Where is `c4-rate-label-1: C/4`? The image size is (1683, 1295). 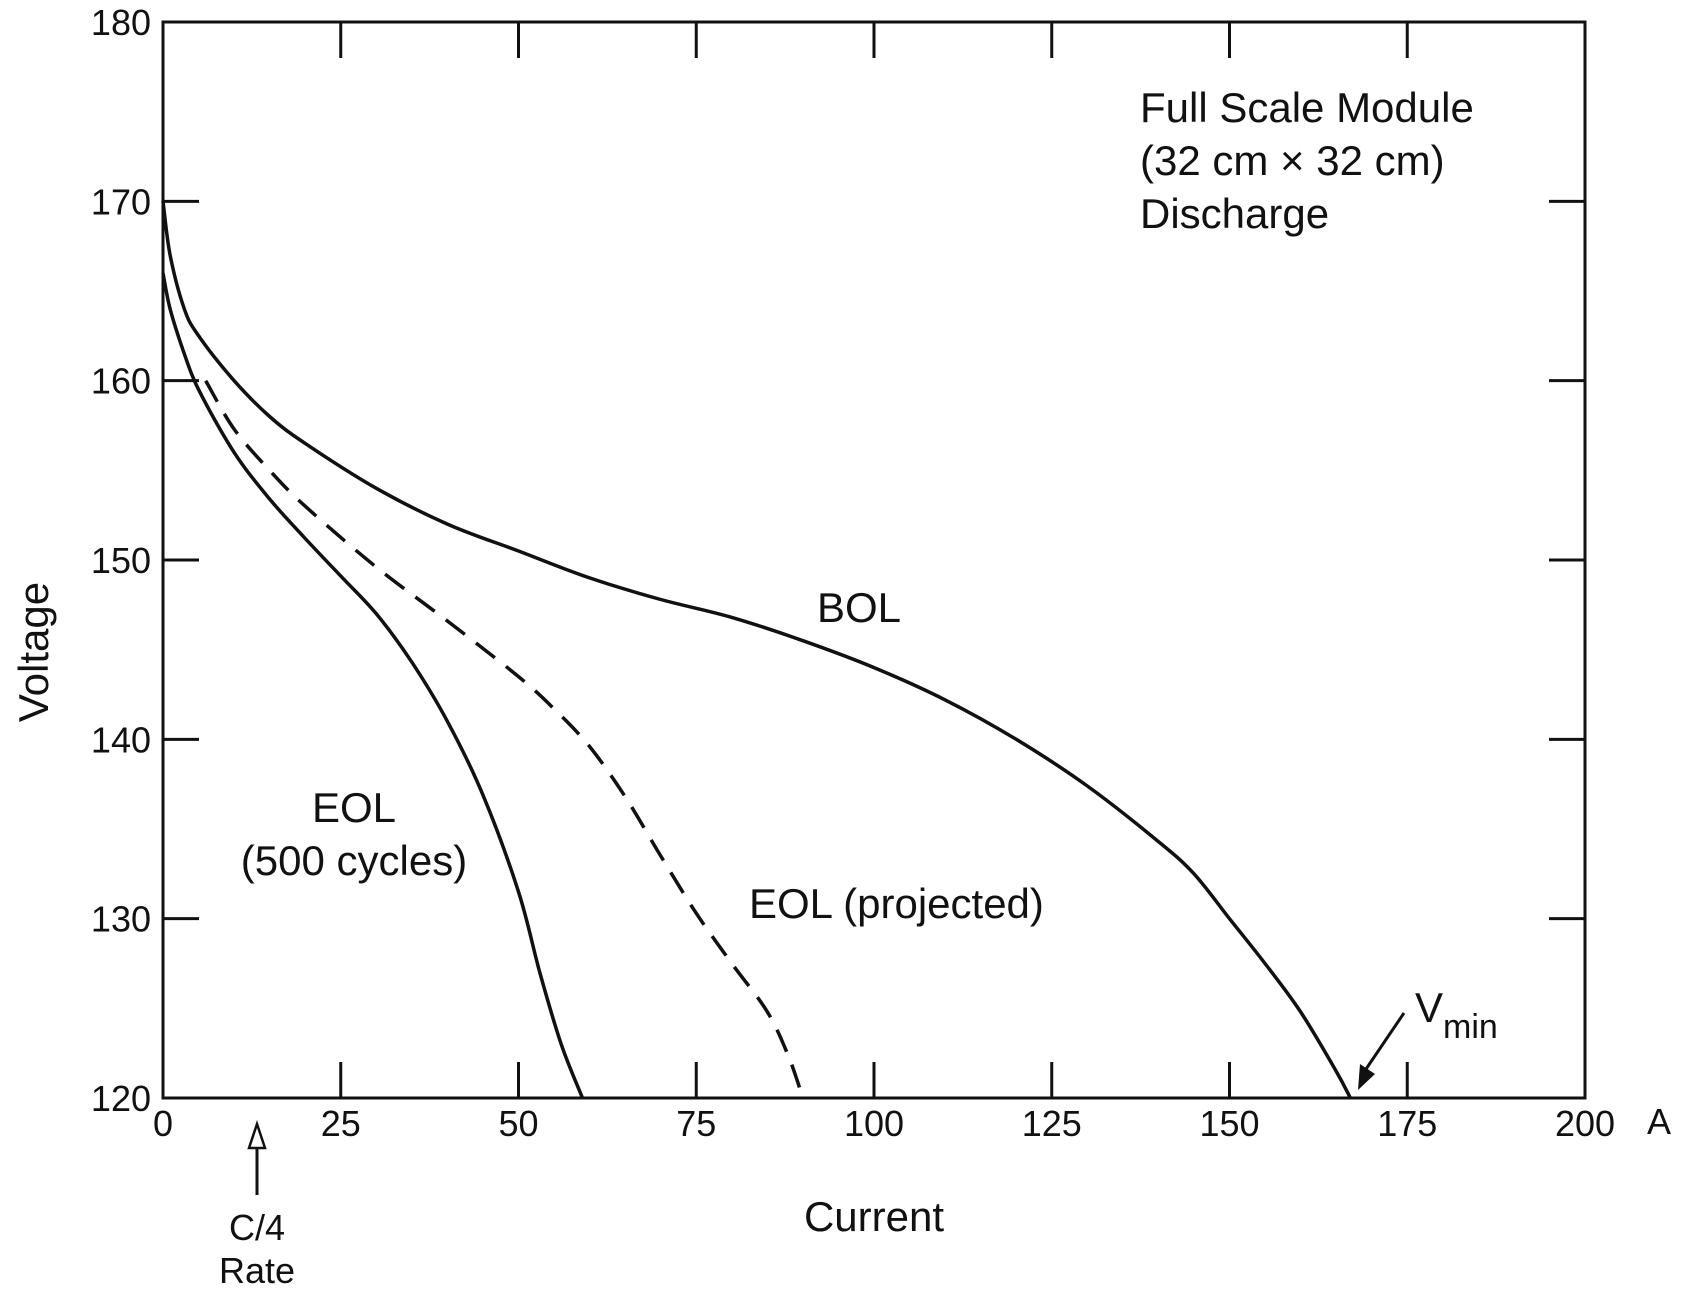 c4-rate-label-1: C/4 is located at coordinates (257, 1227).